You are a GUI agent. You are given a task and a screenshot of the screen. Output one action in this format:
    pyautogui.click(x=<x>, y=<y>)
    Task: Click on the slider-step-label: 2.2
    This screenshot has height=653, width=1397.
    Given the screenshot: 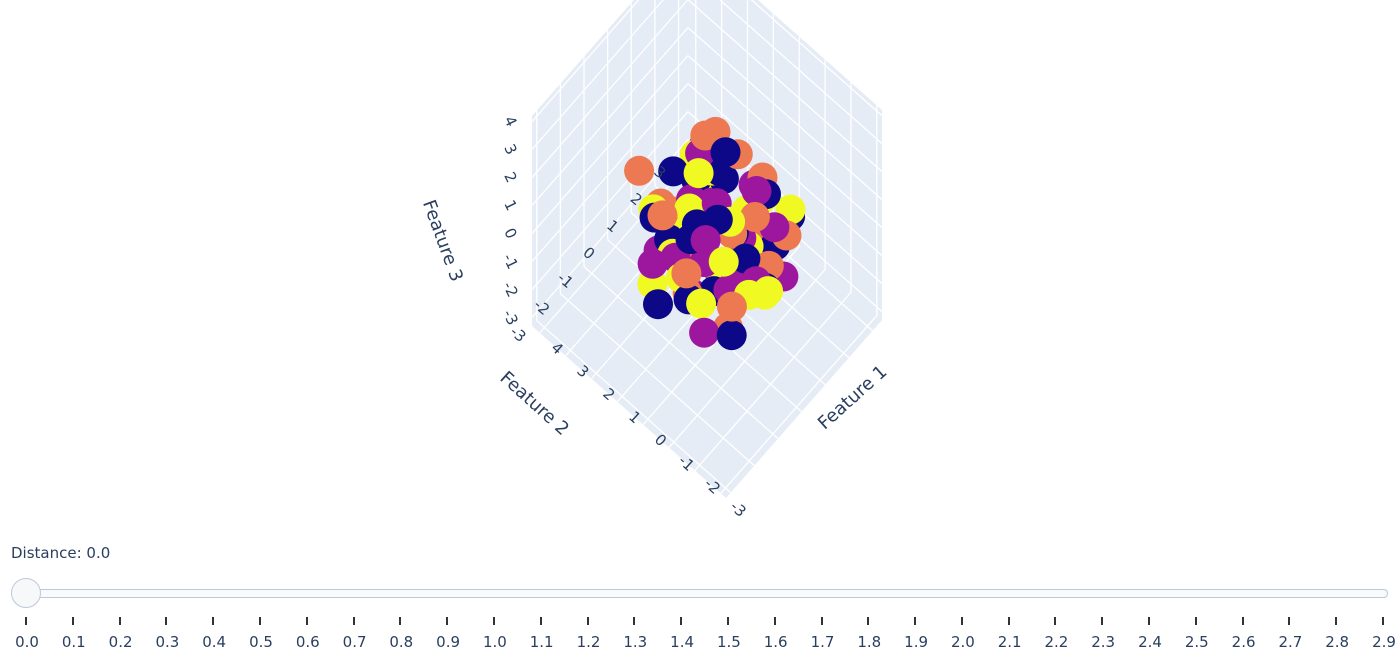 What is the action you would take?
    pyautogui.click(x=1056, y=642)
    